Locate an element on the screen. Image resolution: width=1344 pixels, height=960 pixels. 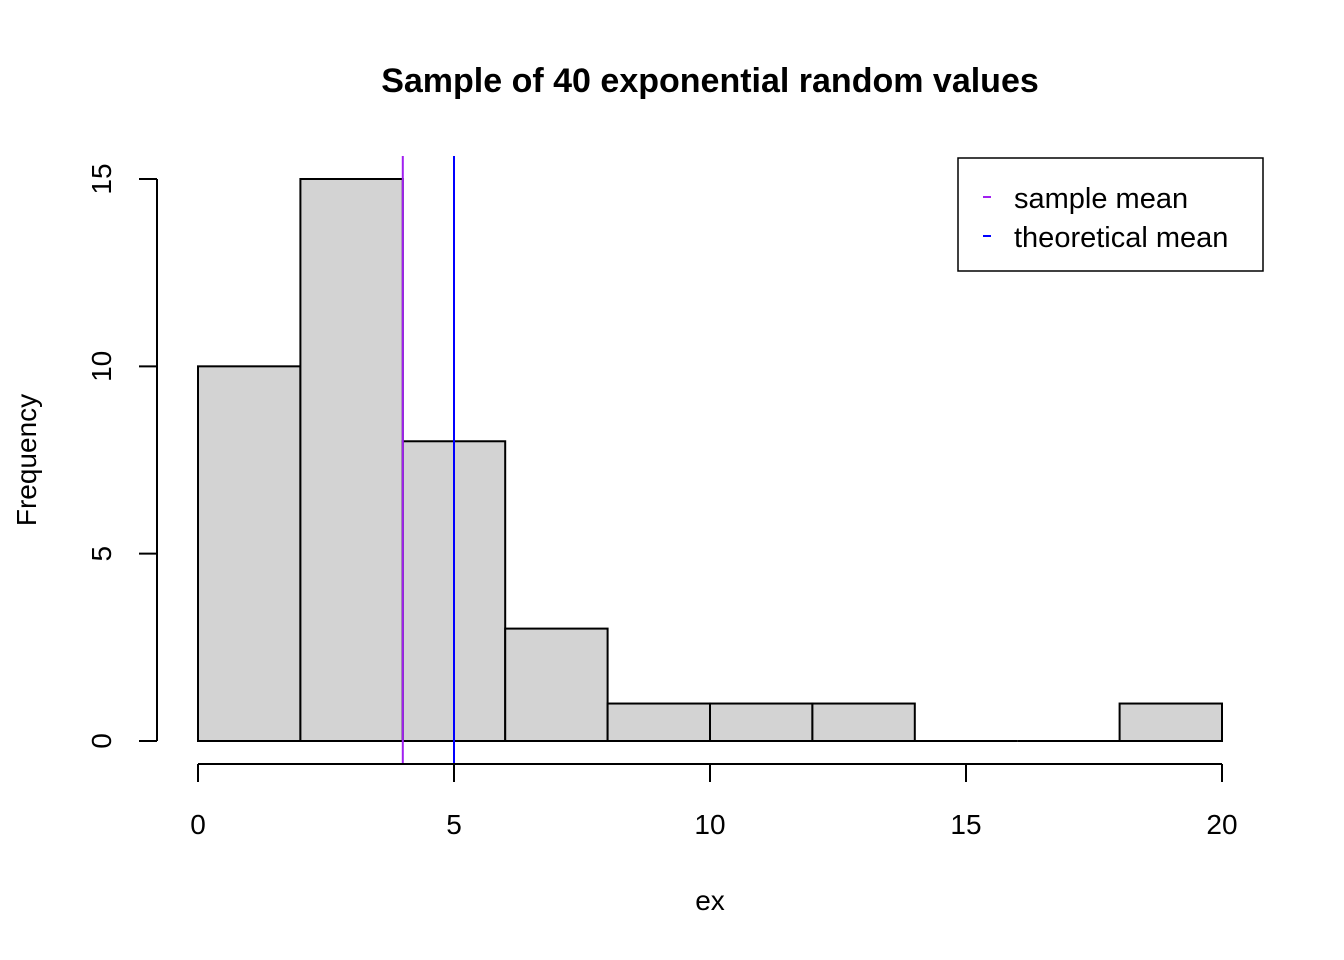
x-tick-label-1: 5 is located at coordinates (454, 824).